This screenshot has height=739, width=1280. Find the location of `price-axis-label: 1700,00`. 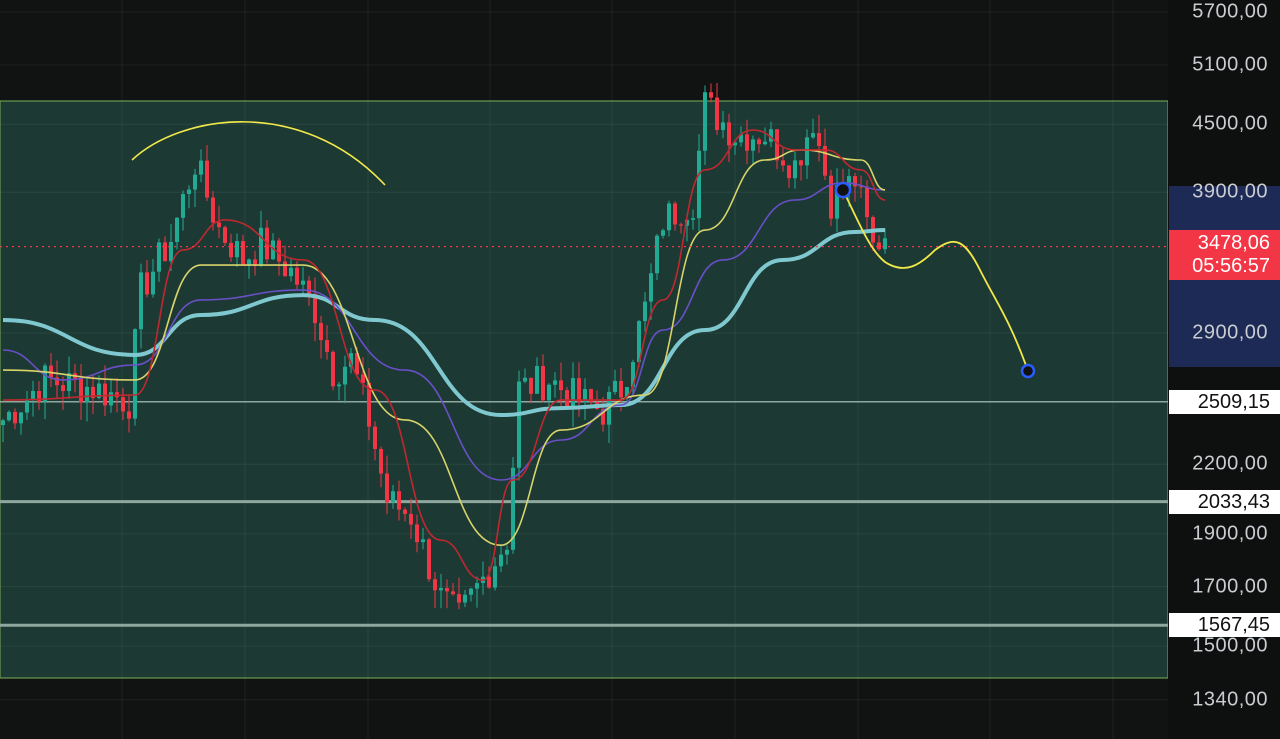

price-axis-label: 1700,00 is located at coordinates (1230, 586).